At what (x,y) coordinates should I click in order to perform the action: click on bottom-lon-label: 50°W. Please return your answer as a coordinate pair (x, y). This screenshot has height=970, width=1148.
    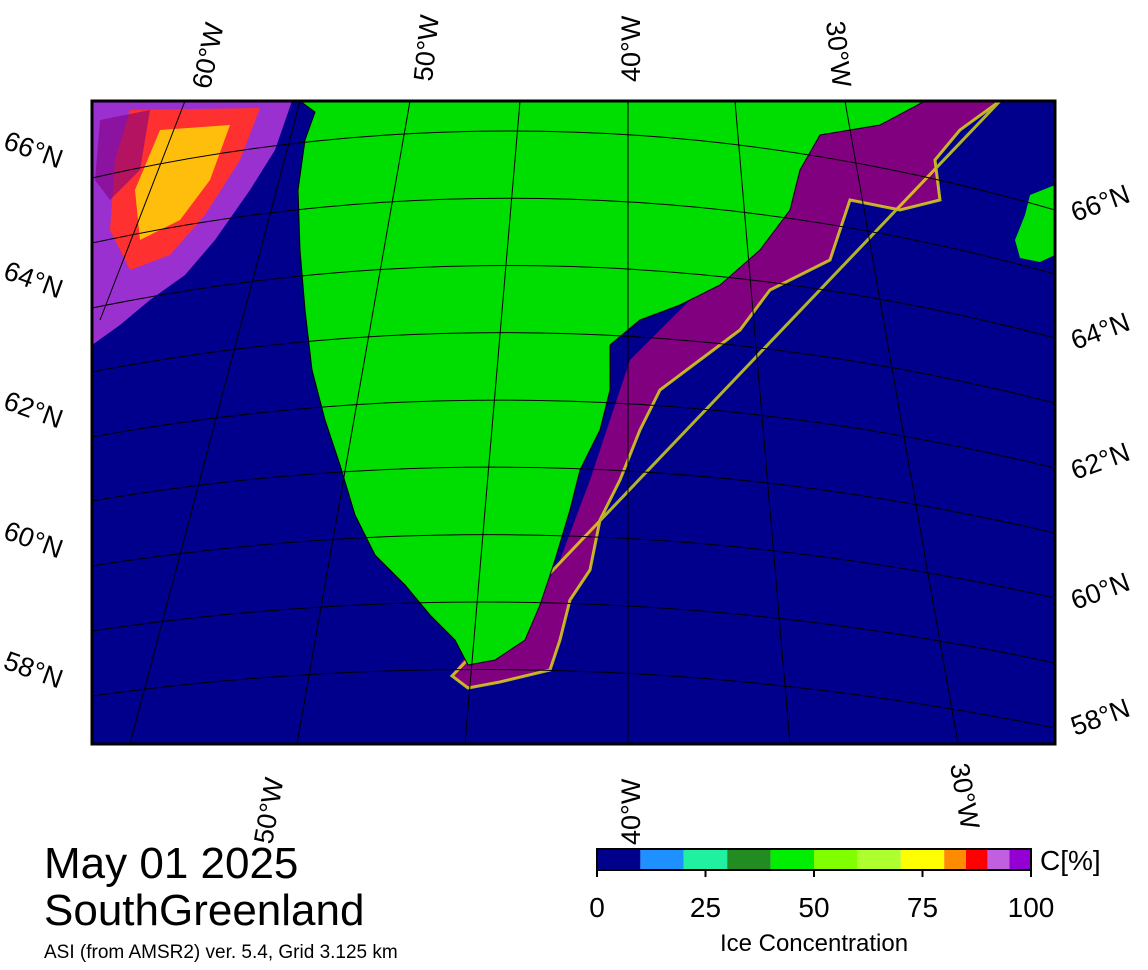
    Looking at the image, I should click on (268, 810).